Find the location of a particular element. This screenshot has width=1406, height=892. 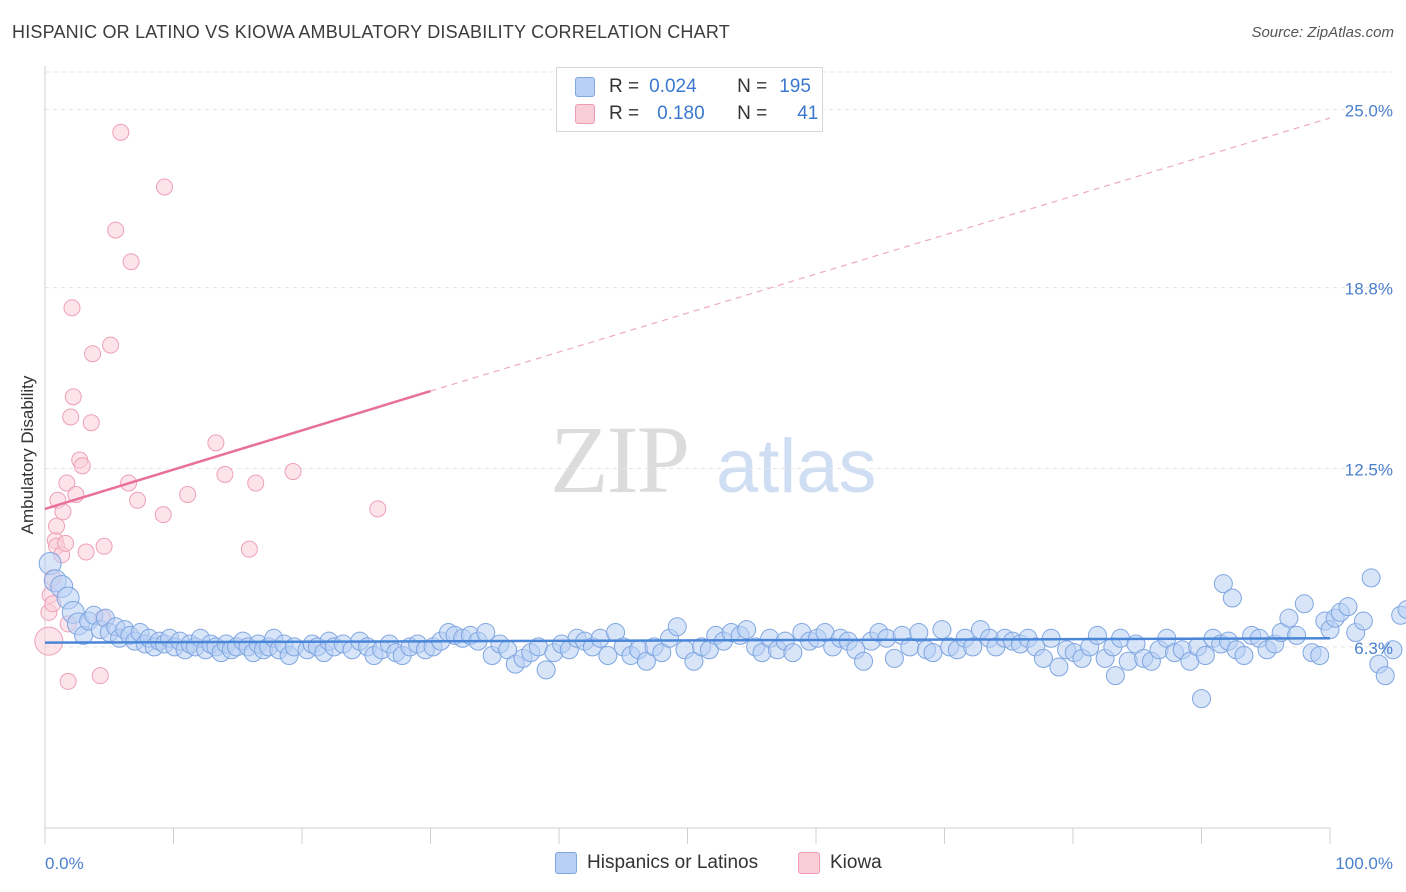

hispanic-r-value: 0.024 is located at coordinates (673, 86).